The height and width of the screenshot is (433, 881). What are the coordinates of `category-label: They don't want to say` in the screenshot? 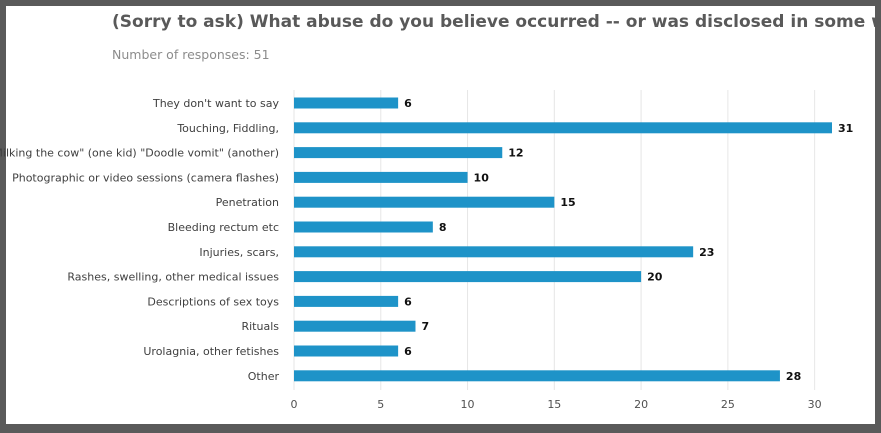 It's located at (216, 103).